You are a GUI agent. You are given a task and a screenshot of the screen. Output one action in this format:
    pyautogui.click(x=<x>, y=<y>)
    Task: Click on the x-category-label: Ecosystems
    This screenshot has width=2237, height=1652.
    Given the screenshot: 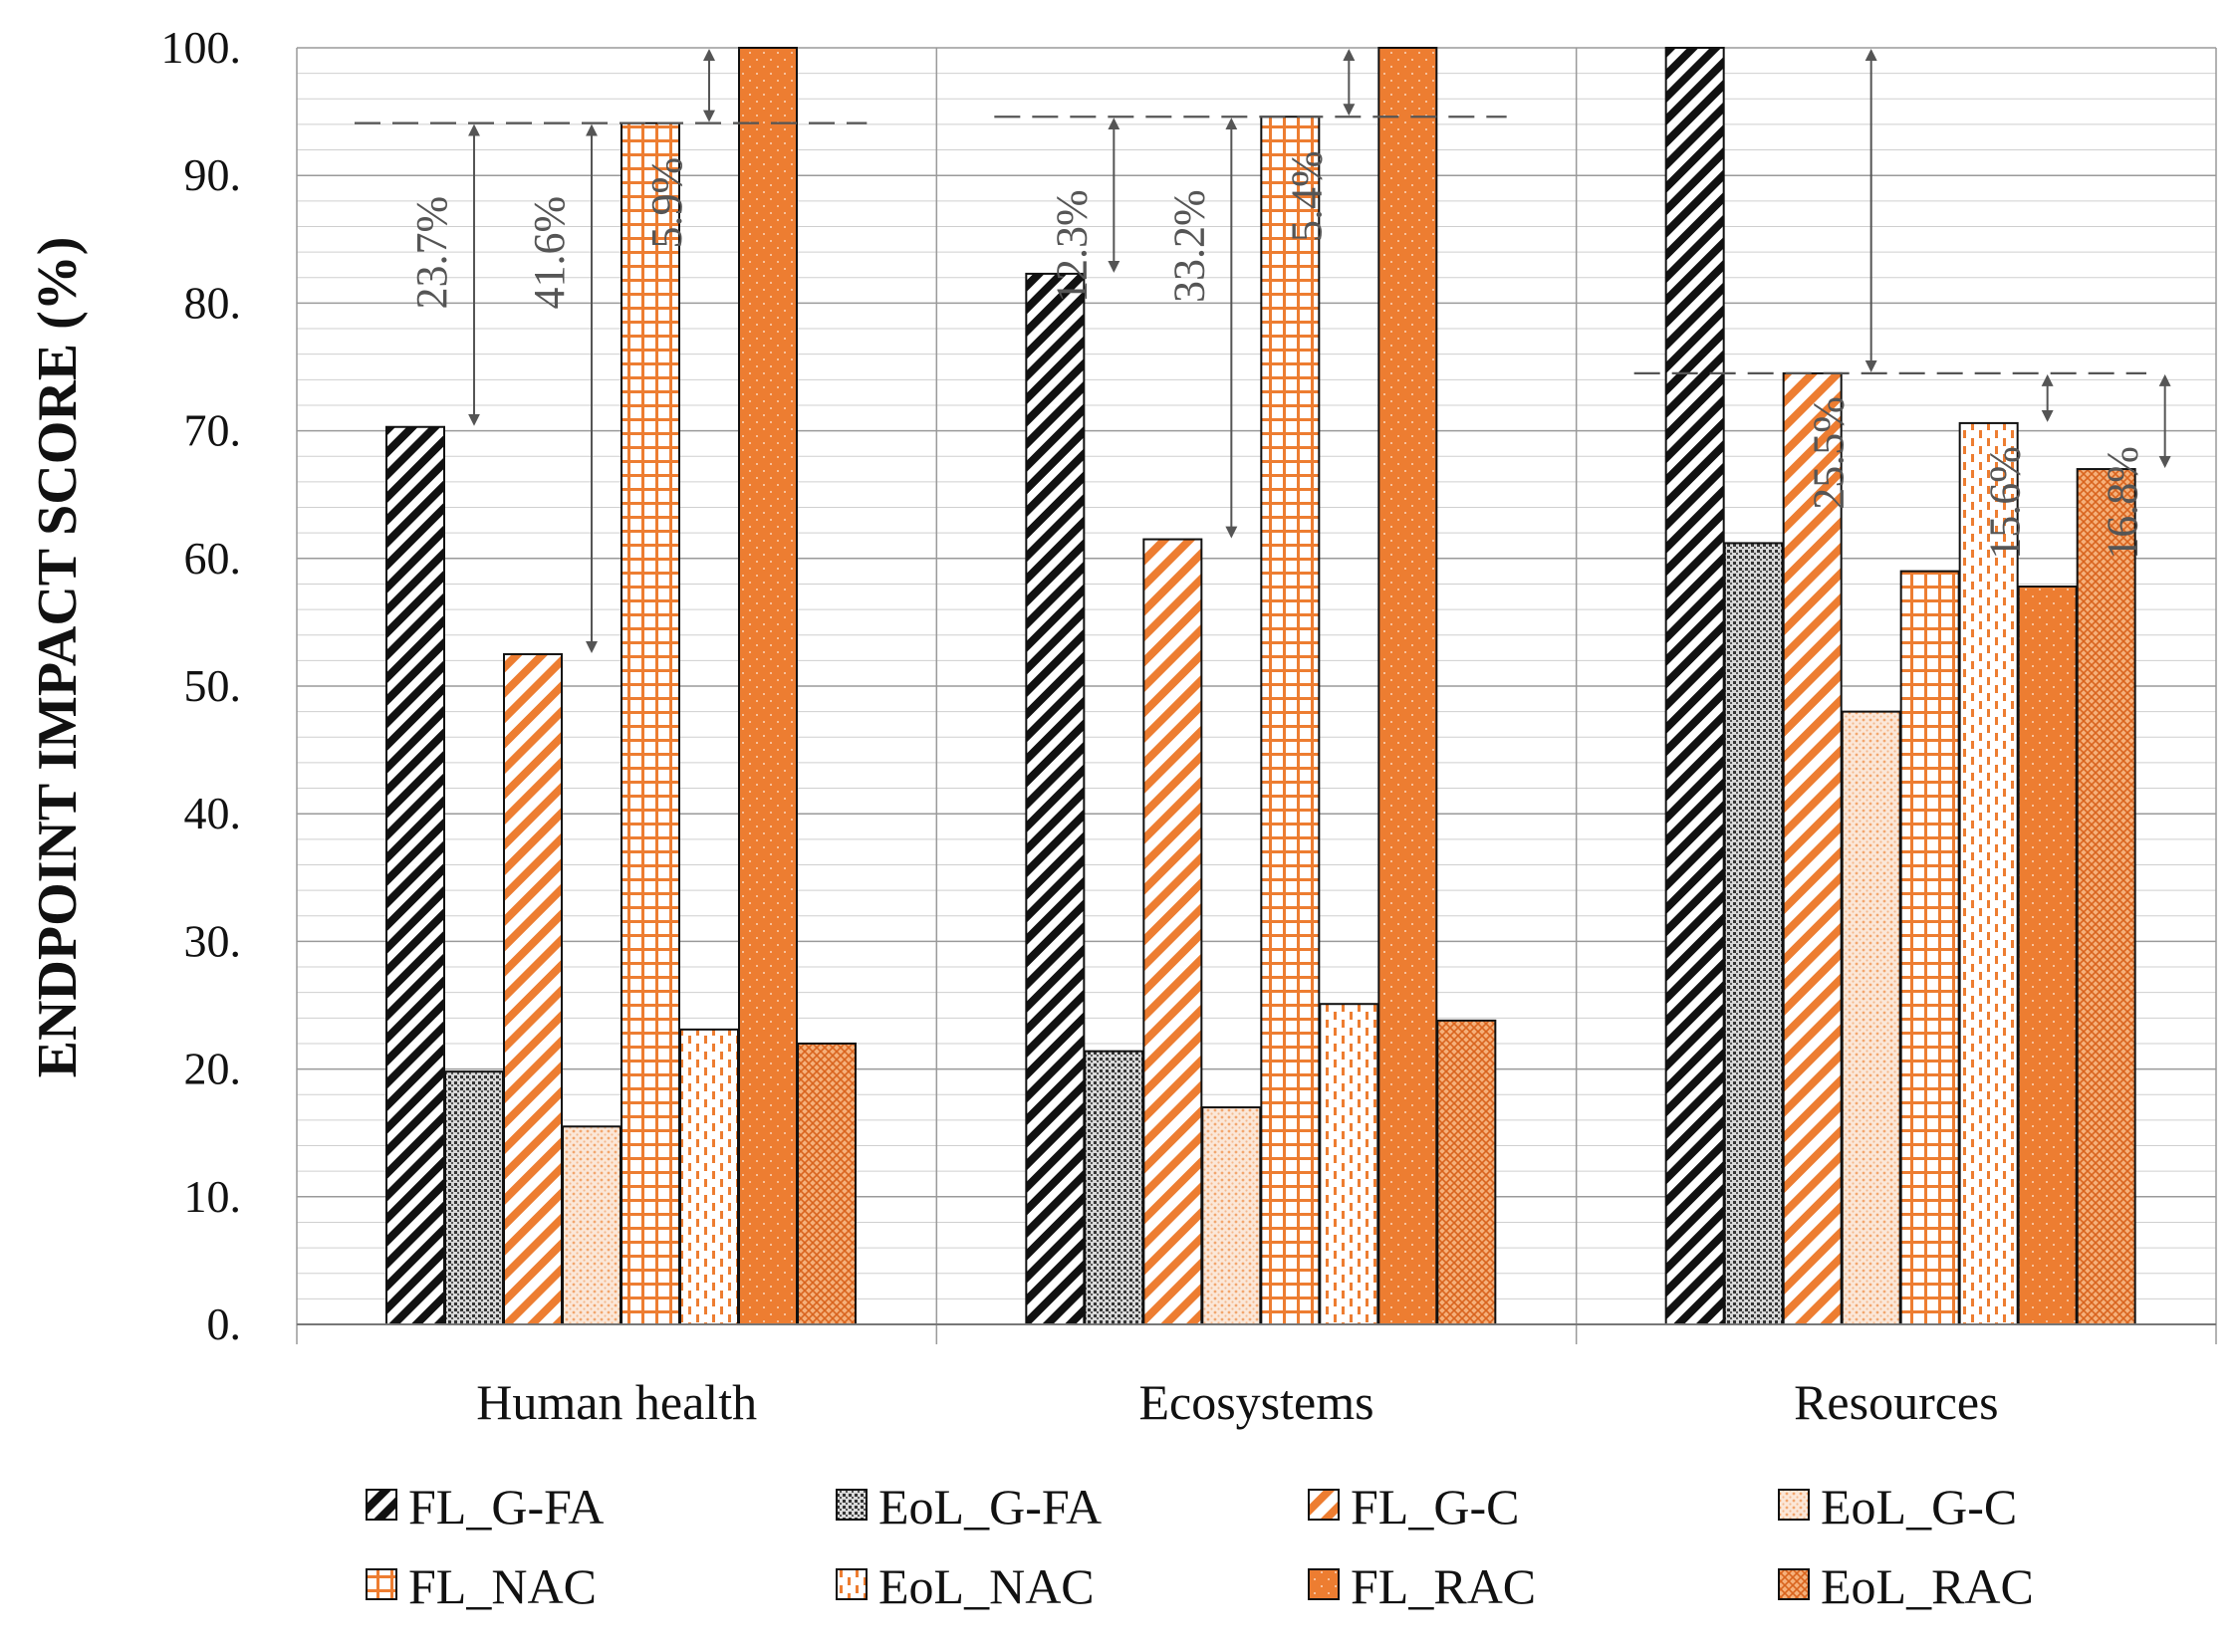 What is the action you would take?
    pyautogui.click(x=1255, y=1402)
    